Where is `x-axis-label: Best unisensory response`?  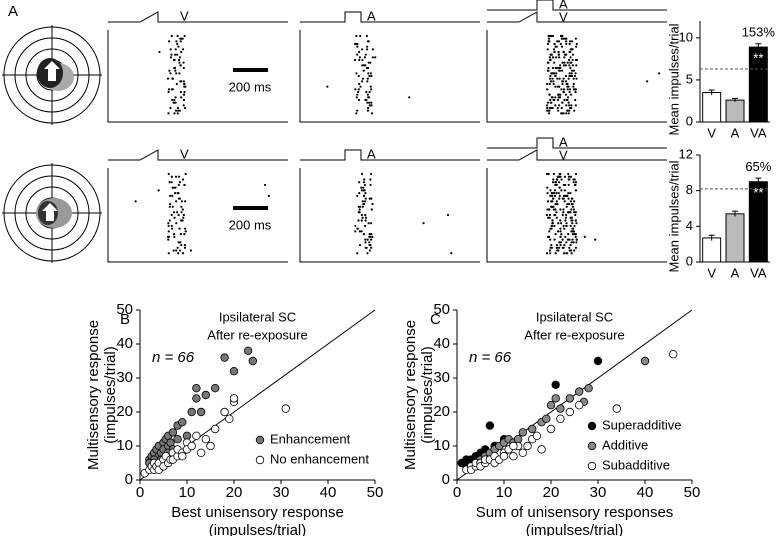
x-axis-label: Best unisensory response is located at coordinates (257, 512).